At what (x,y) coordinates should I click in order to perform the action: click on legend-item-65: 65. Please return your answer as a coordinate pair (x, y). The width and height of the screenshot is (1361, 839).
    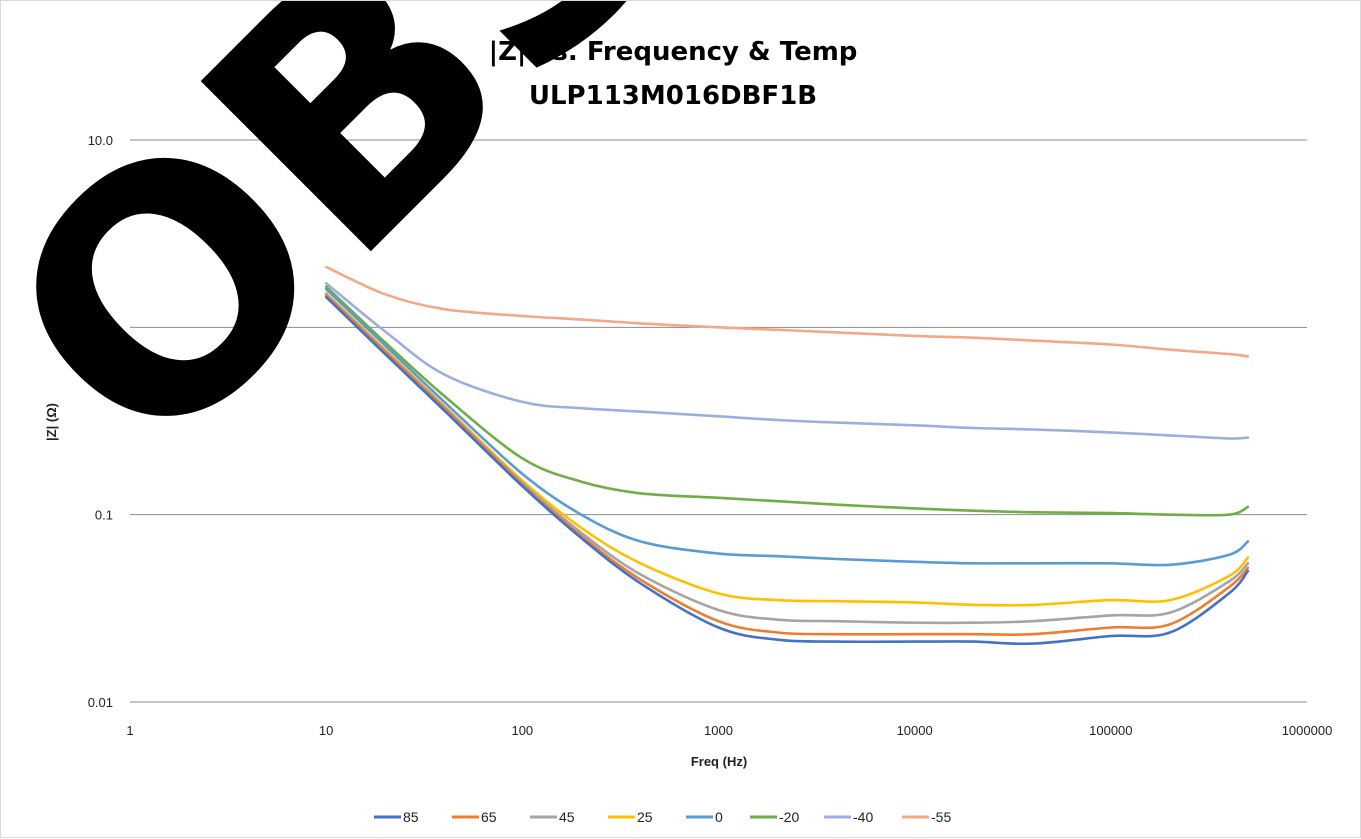
    Looking at the image, I should click on (474, 817).